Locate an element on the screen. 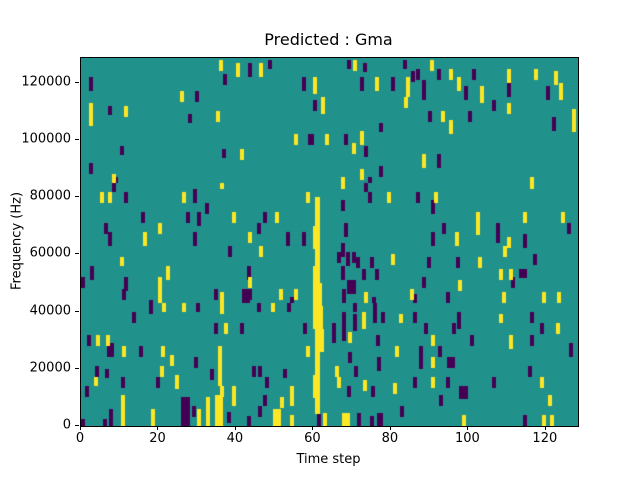  y-tick-label: 0 is located at coordinates (66, 425).